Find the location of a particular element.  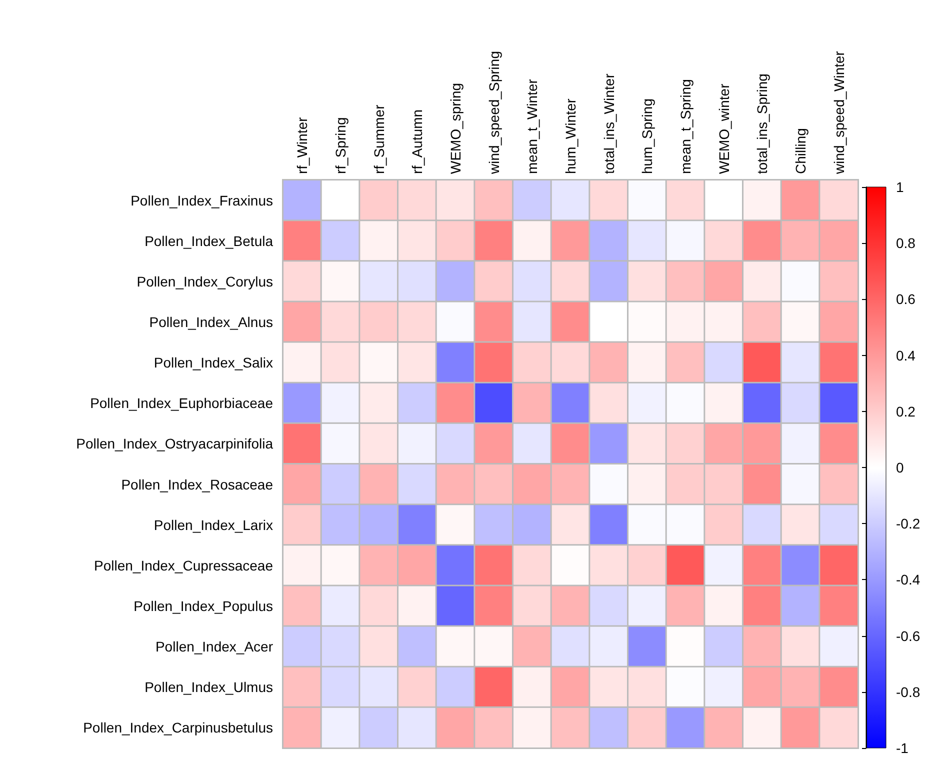

y-tick-label: Pollen_Index_Rosaceae is located at coordinates (197, 484).